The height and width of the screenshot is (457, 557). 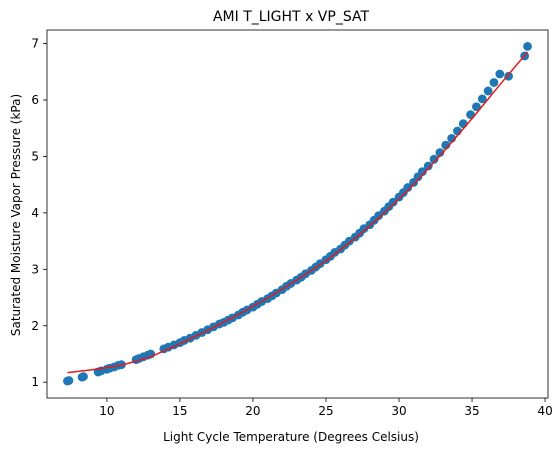 What do you see at coordinates (325, 411) in the screenshot?
I see `x-tick-label: 25` at bounding box center [325, 411].